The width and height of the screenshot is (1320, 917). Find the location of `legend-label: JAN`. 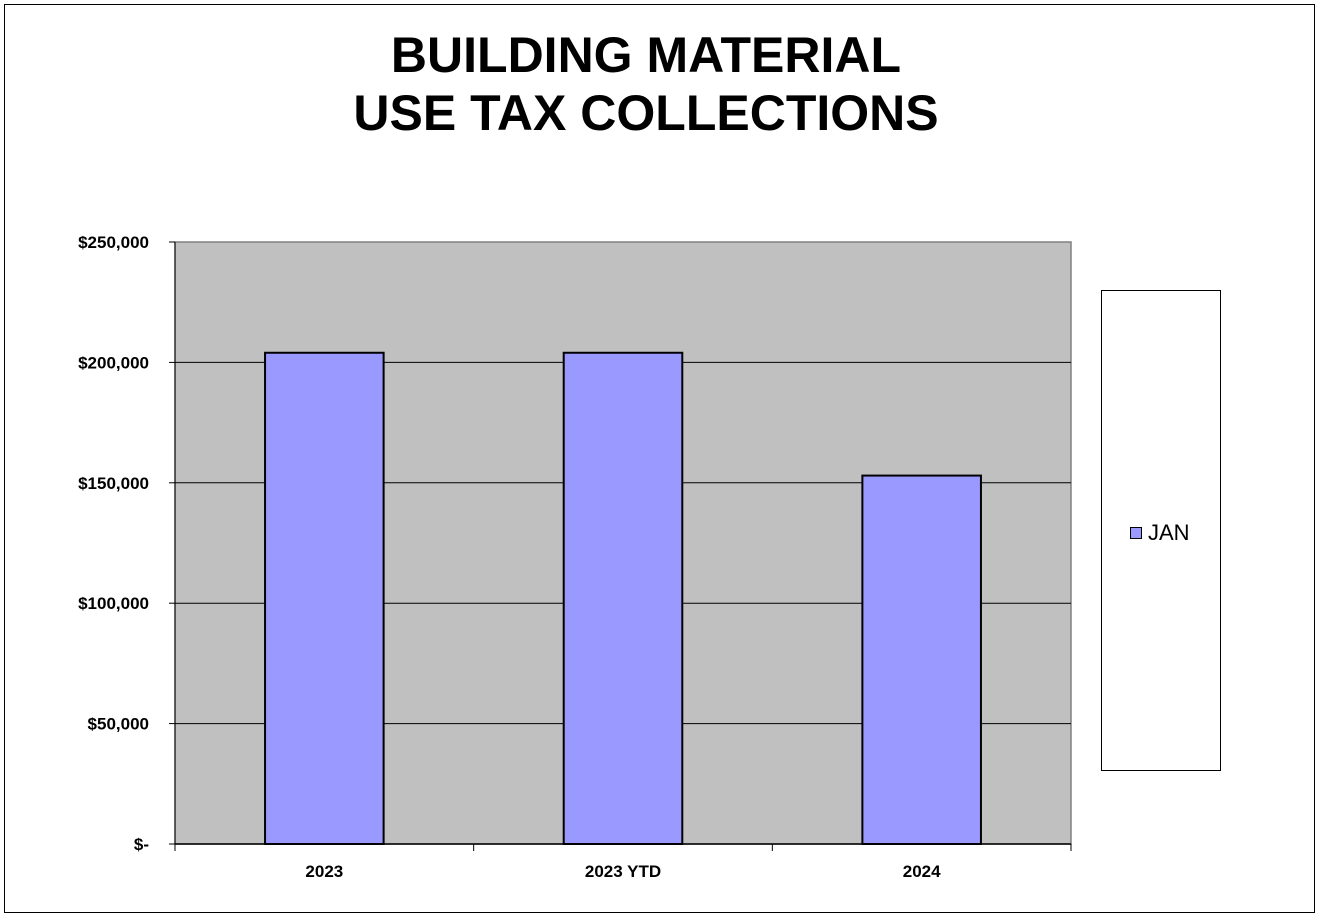

legend-label: JAN is located at coordinates (1169, 532).